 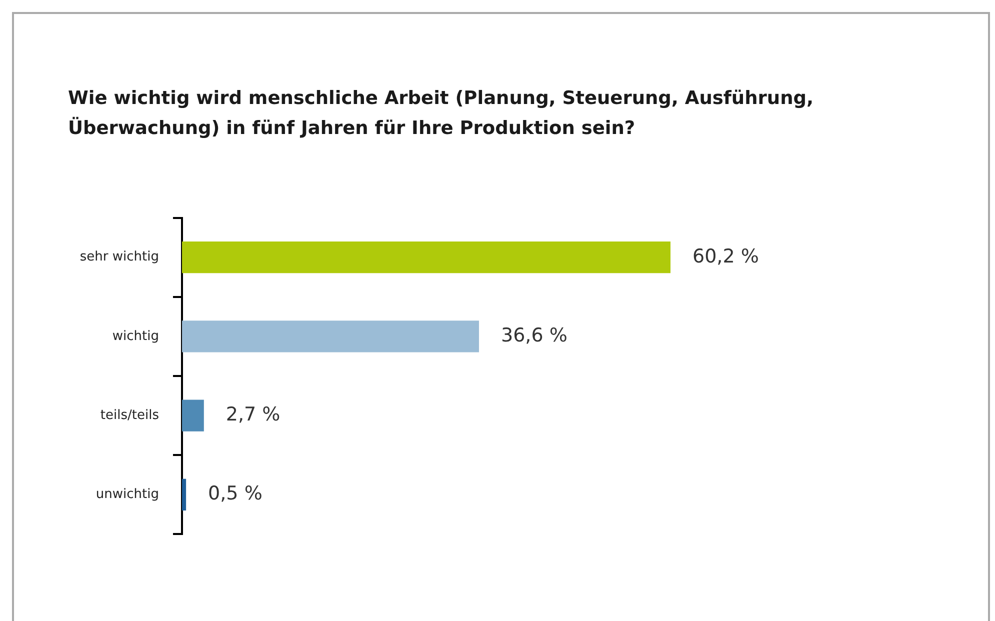 What do you see at coordinates (119, 257) in the screenshot?
I see `y-tick-label: sehr wichtig` at bounding box center [119, 257].